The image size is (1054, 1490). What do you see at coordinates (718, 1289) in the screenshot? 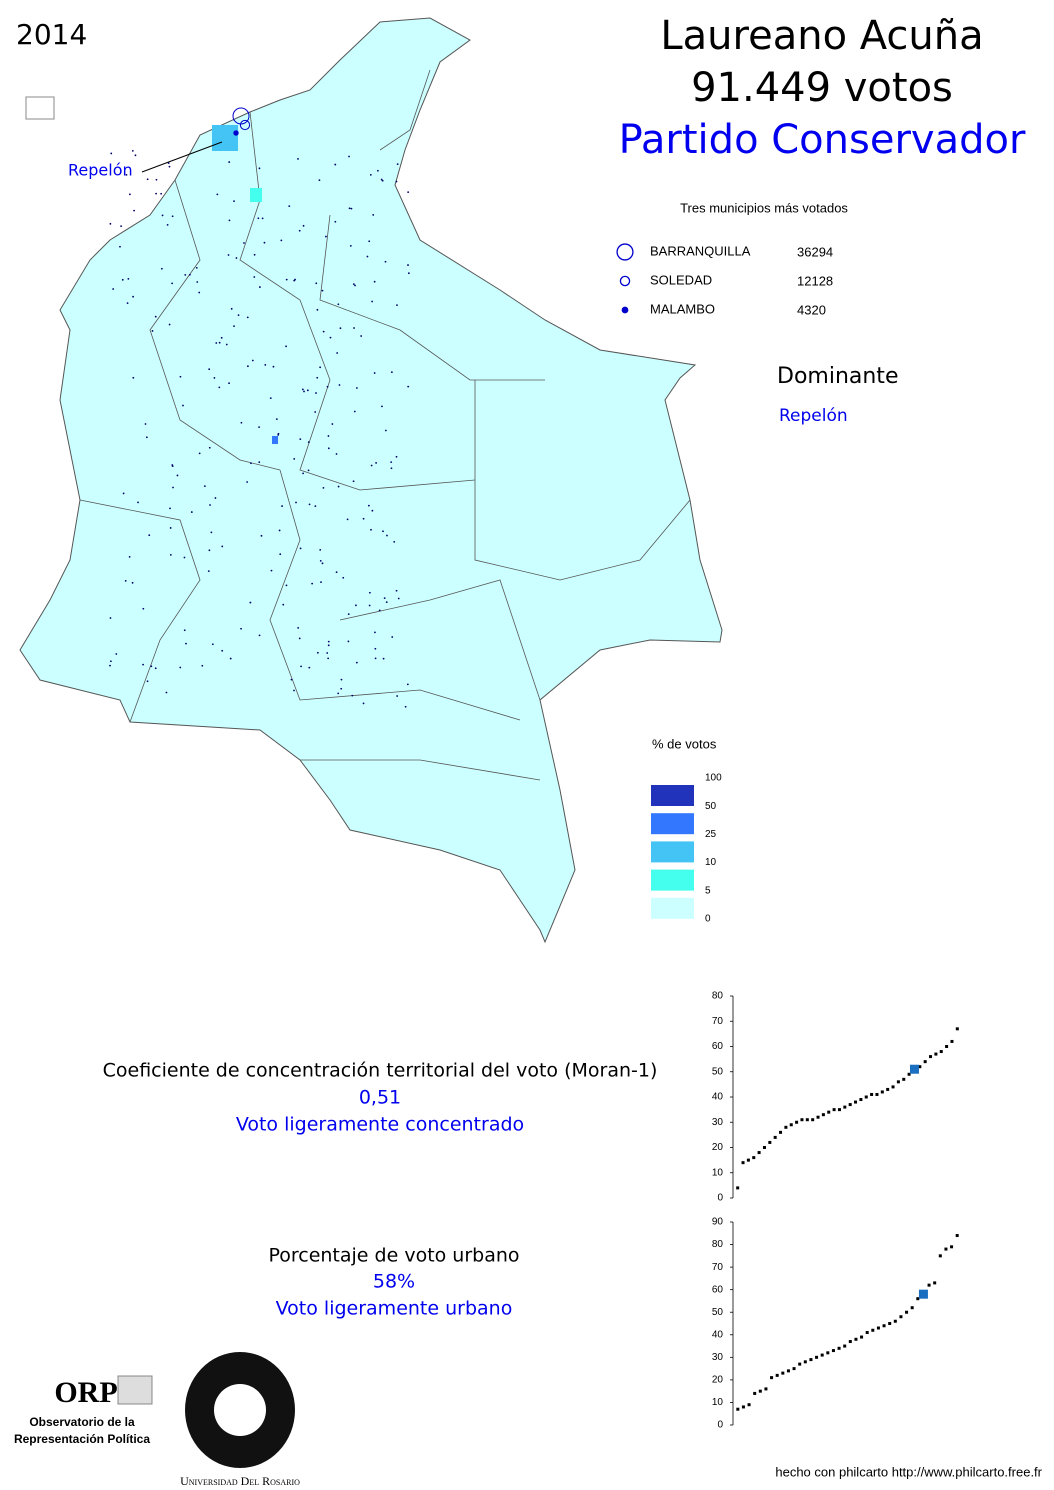
I see `y-tick-label: 60` at bounding box center [718, 1289].